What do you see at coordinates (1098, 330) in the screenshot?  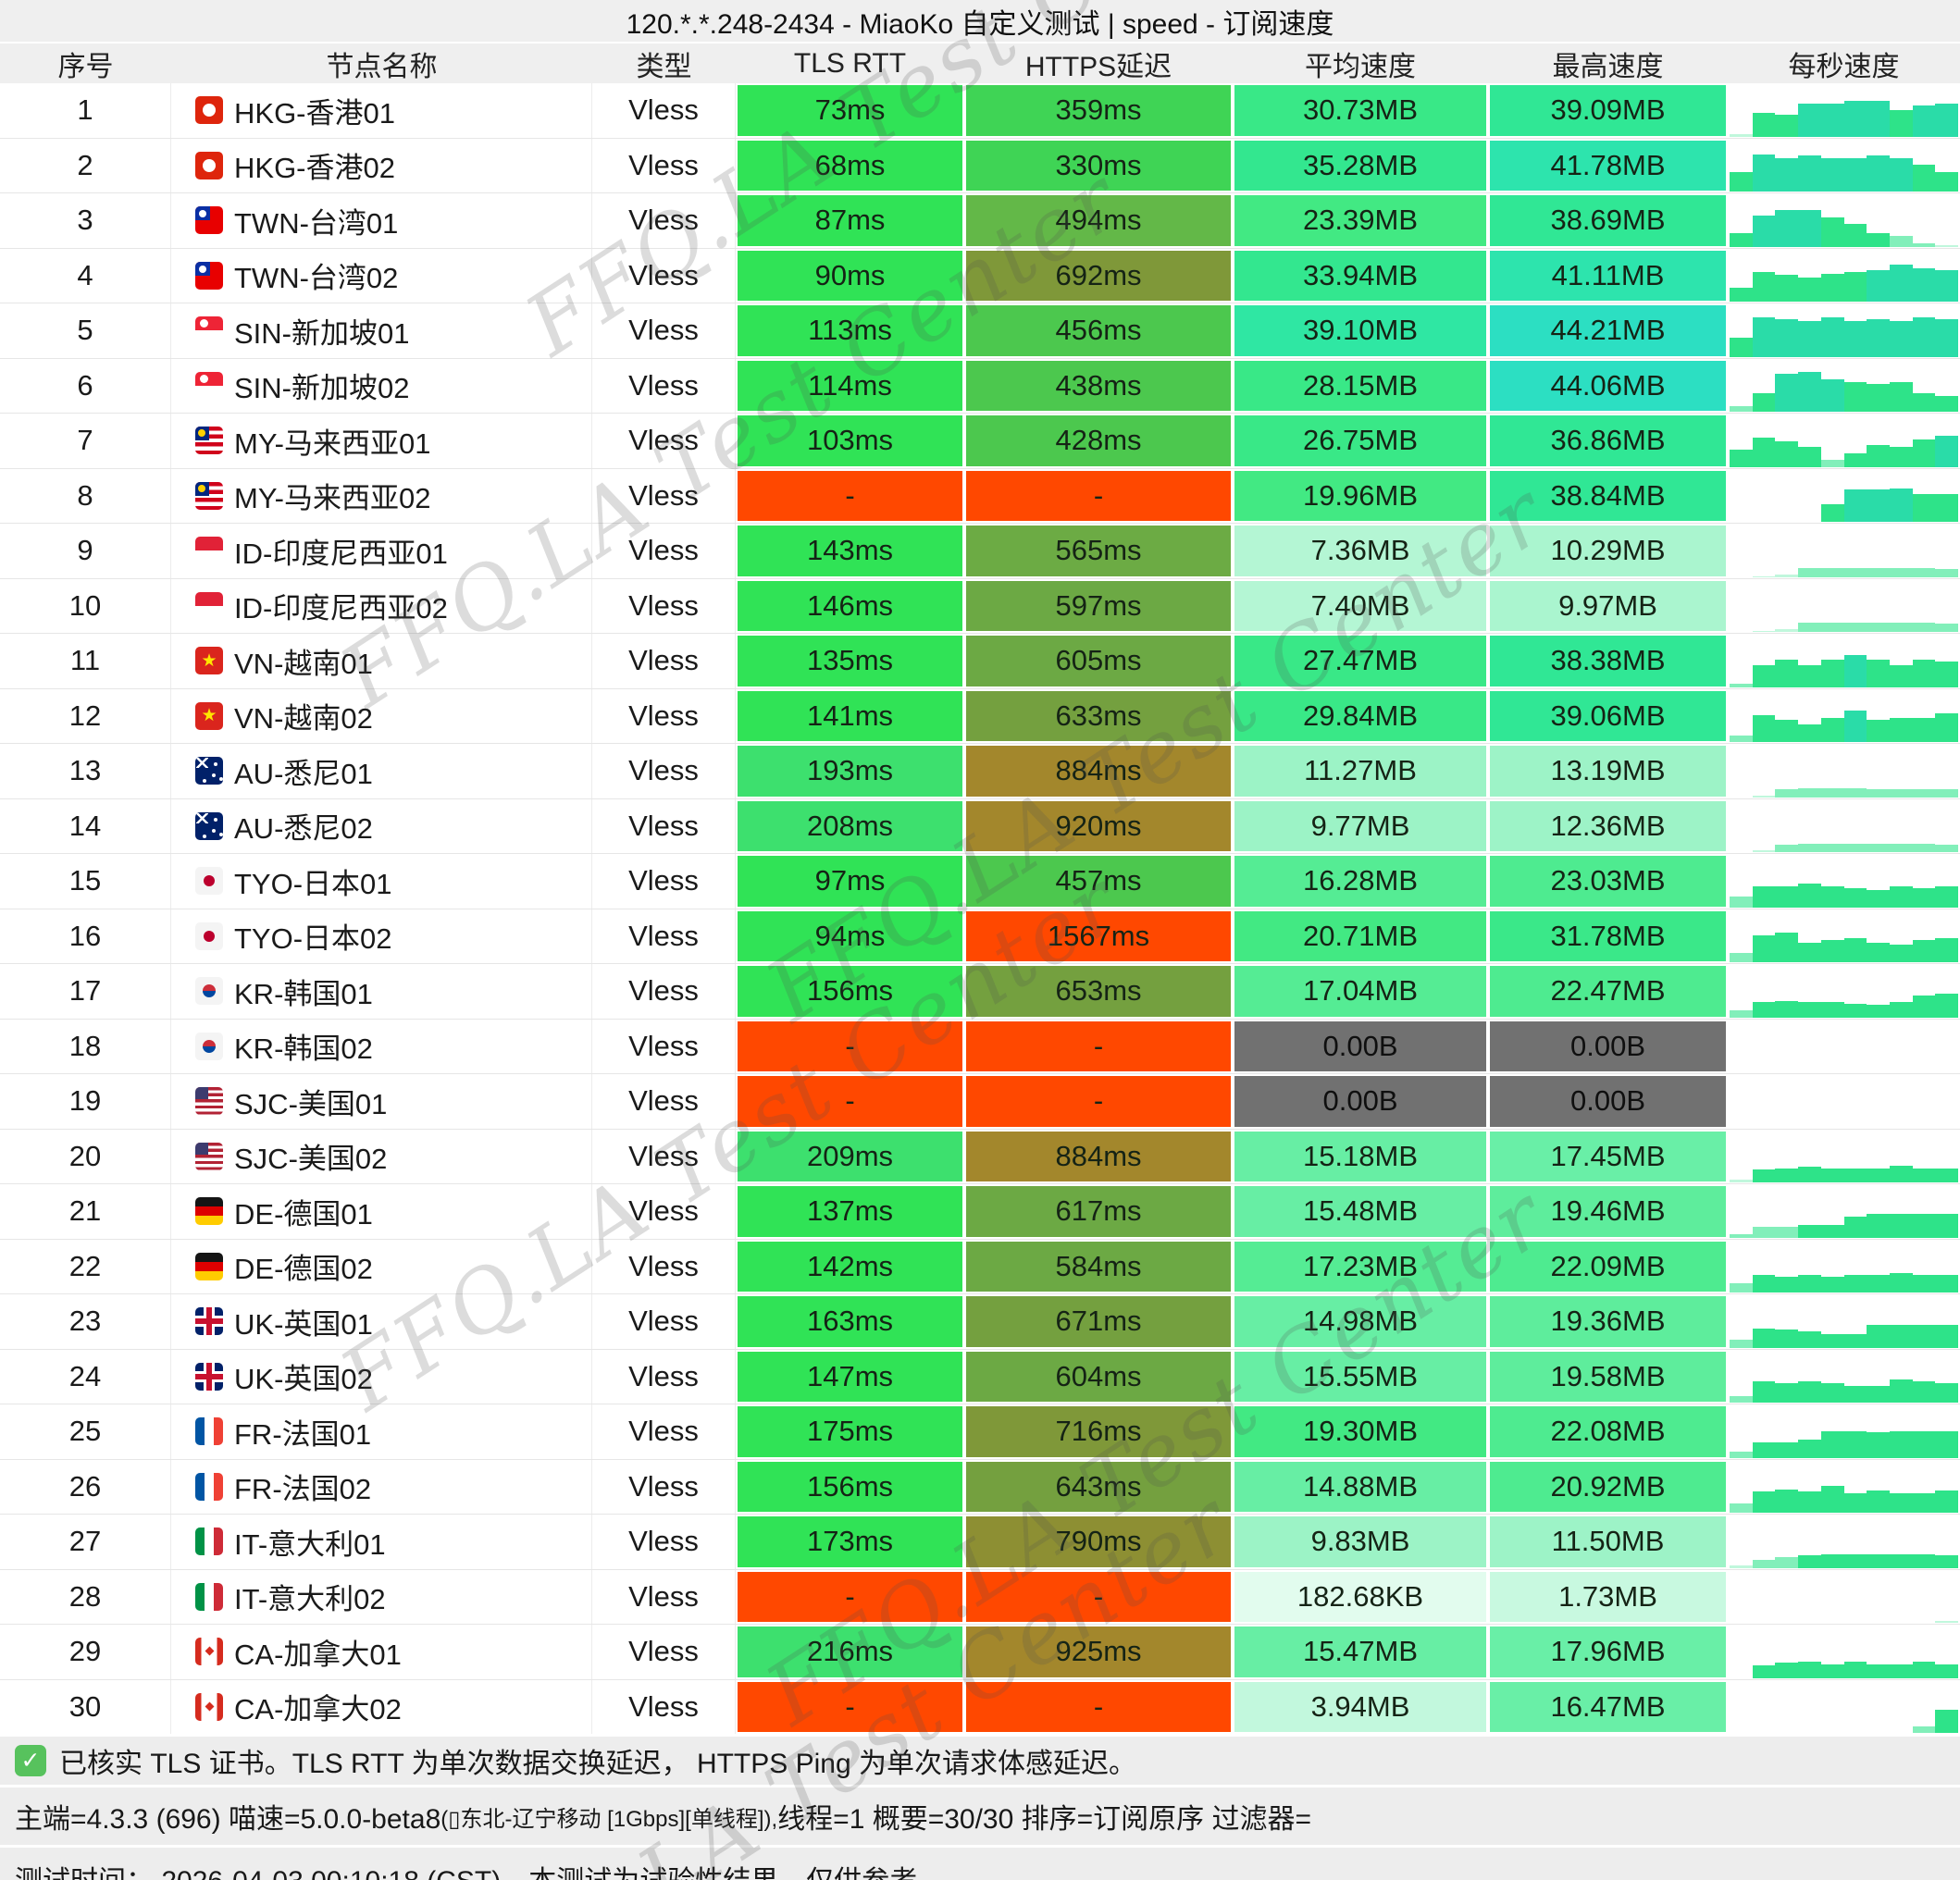 I see `https-value: 456ms` at bounding box center [1098, 330].